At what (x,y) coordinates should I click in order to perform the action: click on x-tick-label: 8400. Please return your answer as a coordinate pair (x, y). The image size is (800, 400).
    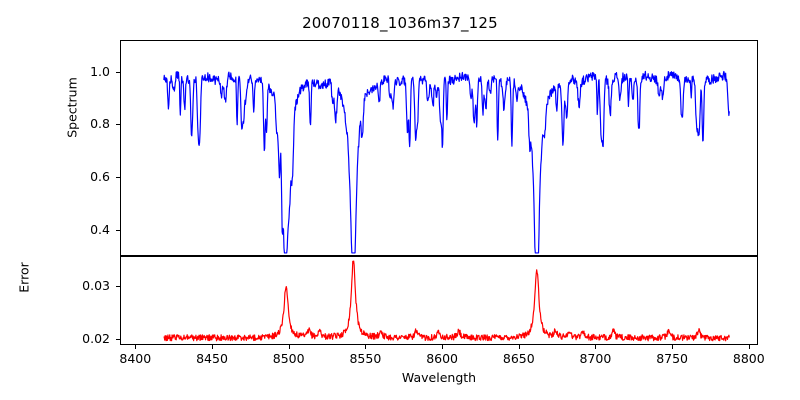
    Looking at the image, I should click on (135, 358).